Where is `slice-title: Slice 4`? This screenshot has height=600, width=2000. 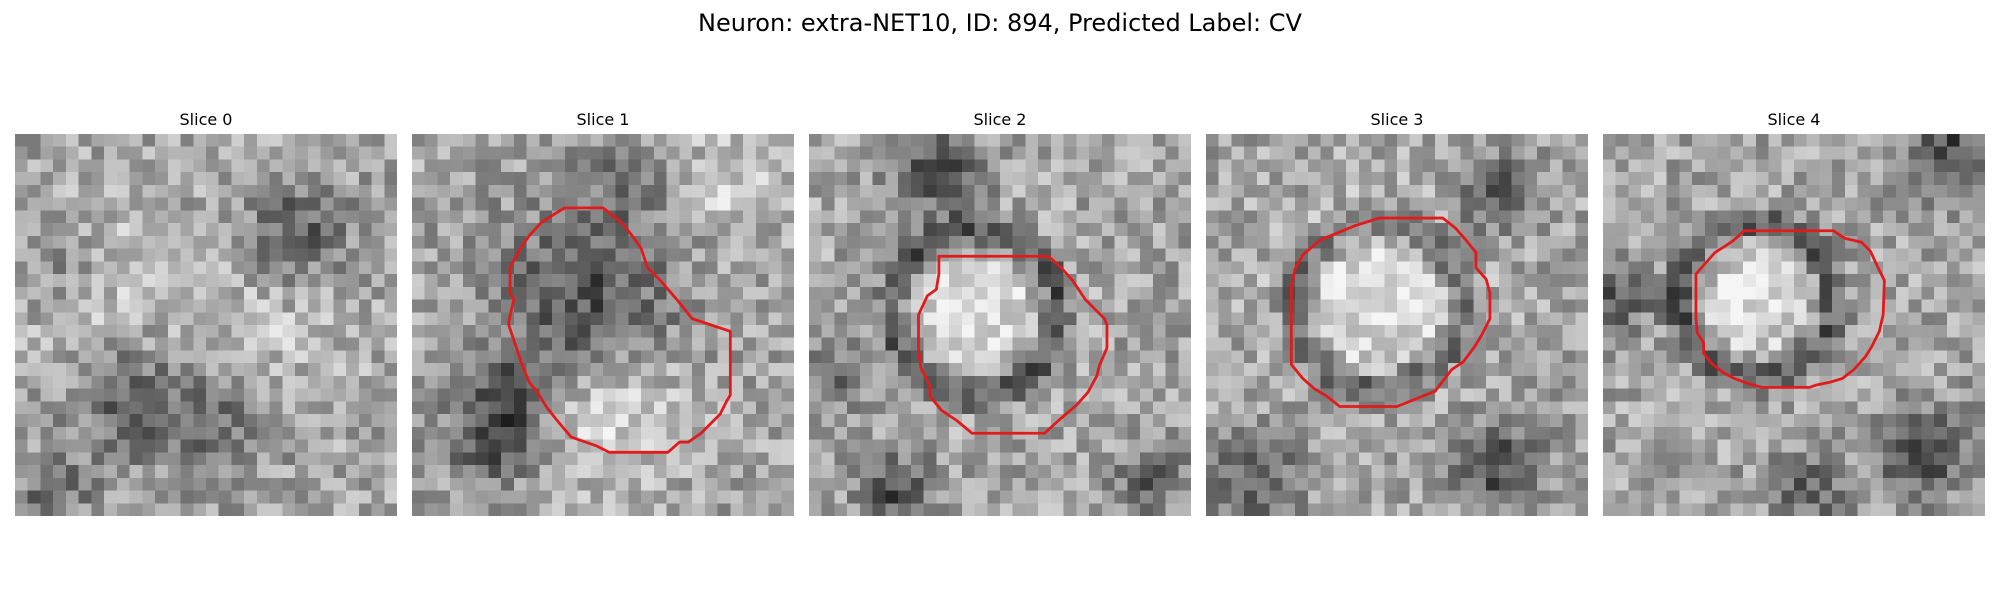 slice-title: Slice 4 is located at coordinates (1794, 119).